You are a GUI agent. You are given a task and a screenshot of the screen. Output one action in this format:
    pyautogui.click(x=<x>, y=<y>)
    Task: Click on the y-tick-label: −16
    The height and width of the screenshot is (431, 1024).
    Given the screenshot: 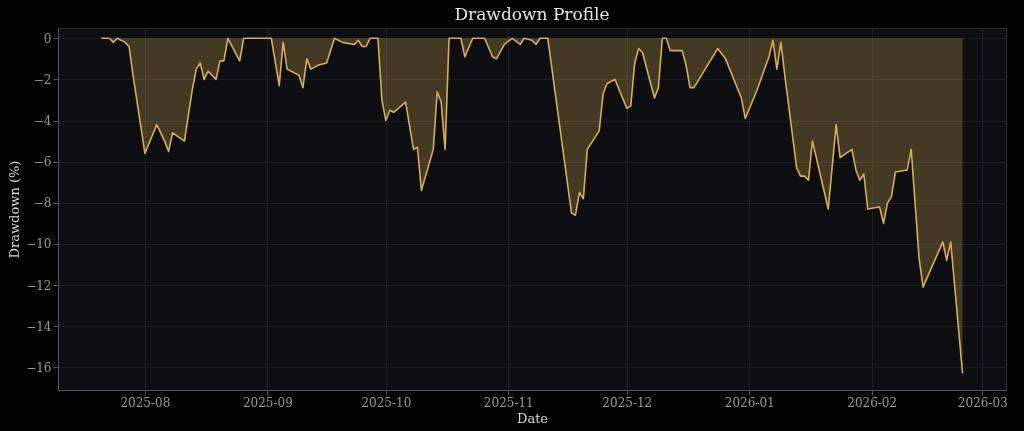 What is the action you would take?
    pyautogui.click(x=39, y=367)
    